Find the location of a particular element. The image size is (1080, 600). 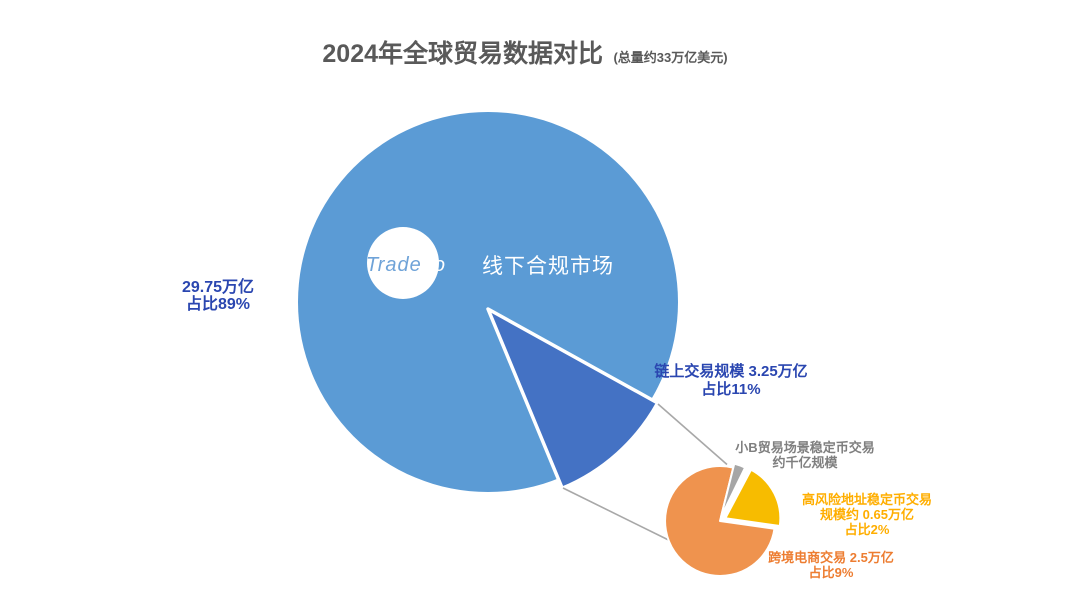

risk-slice is located at coordinates (753, 497).